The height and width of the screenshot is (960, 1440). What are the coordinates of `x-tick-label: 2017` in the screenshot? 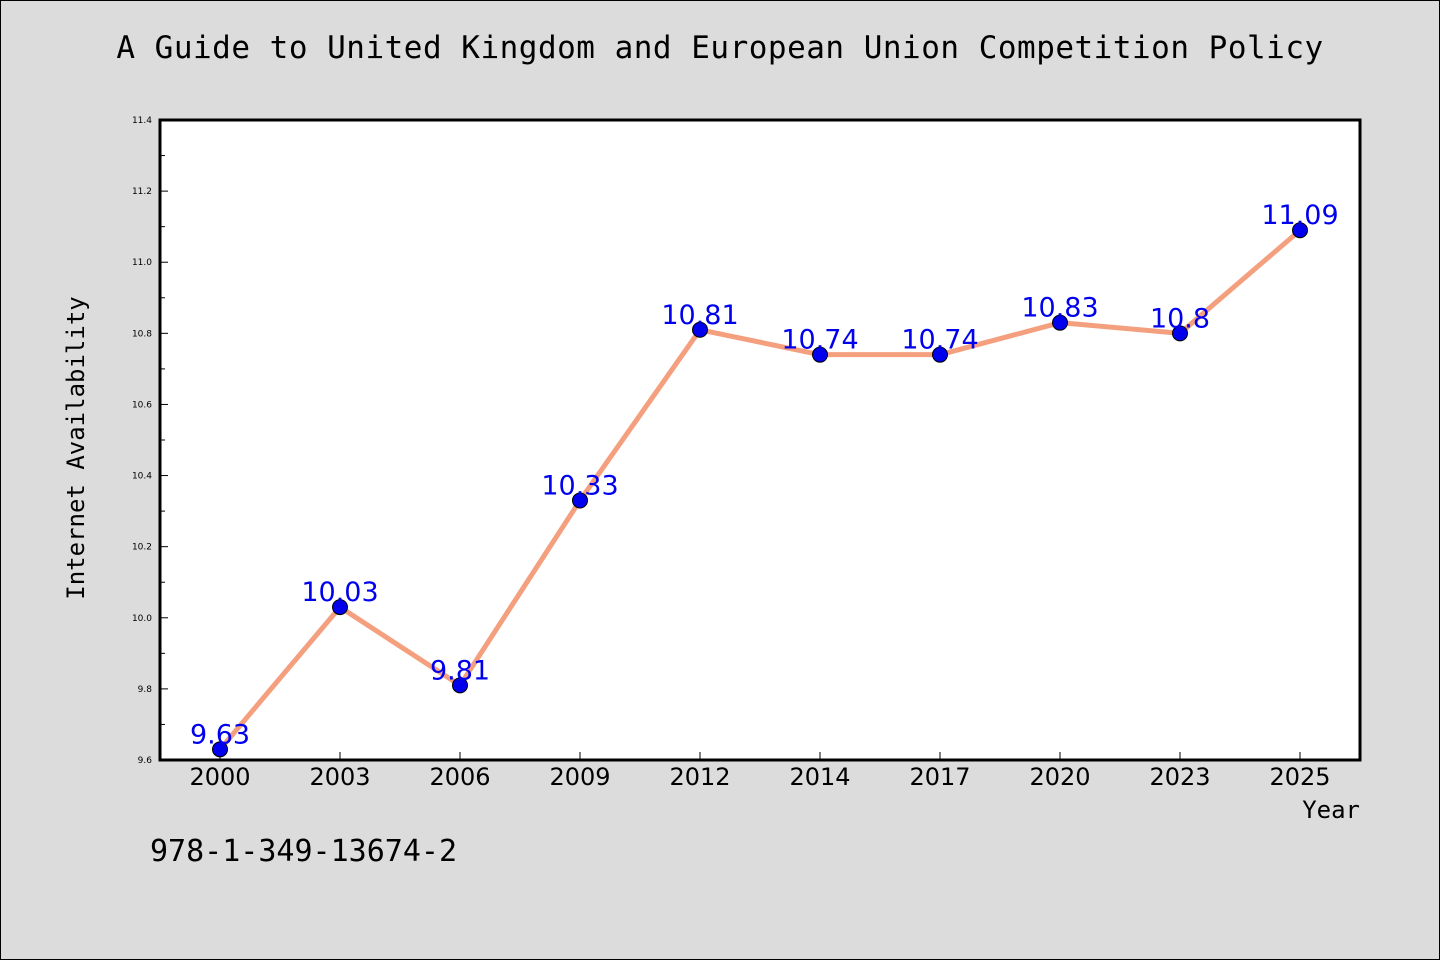 It's located at (939, 777).